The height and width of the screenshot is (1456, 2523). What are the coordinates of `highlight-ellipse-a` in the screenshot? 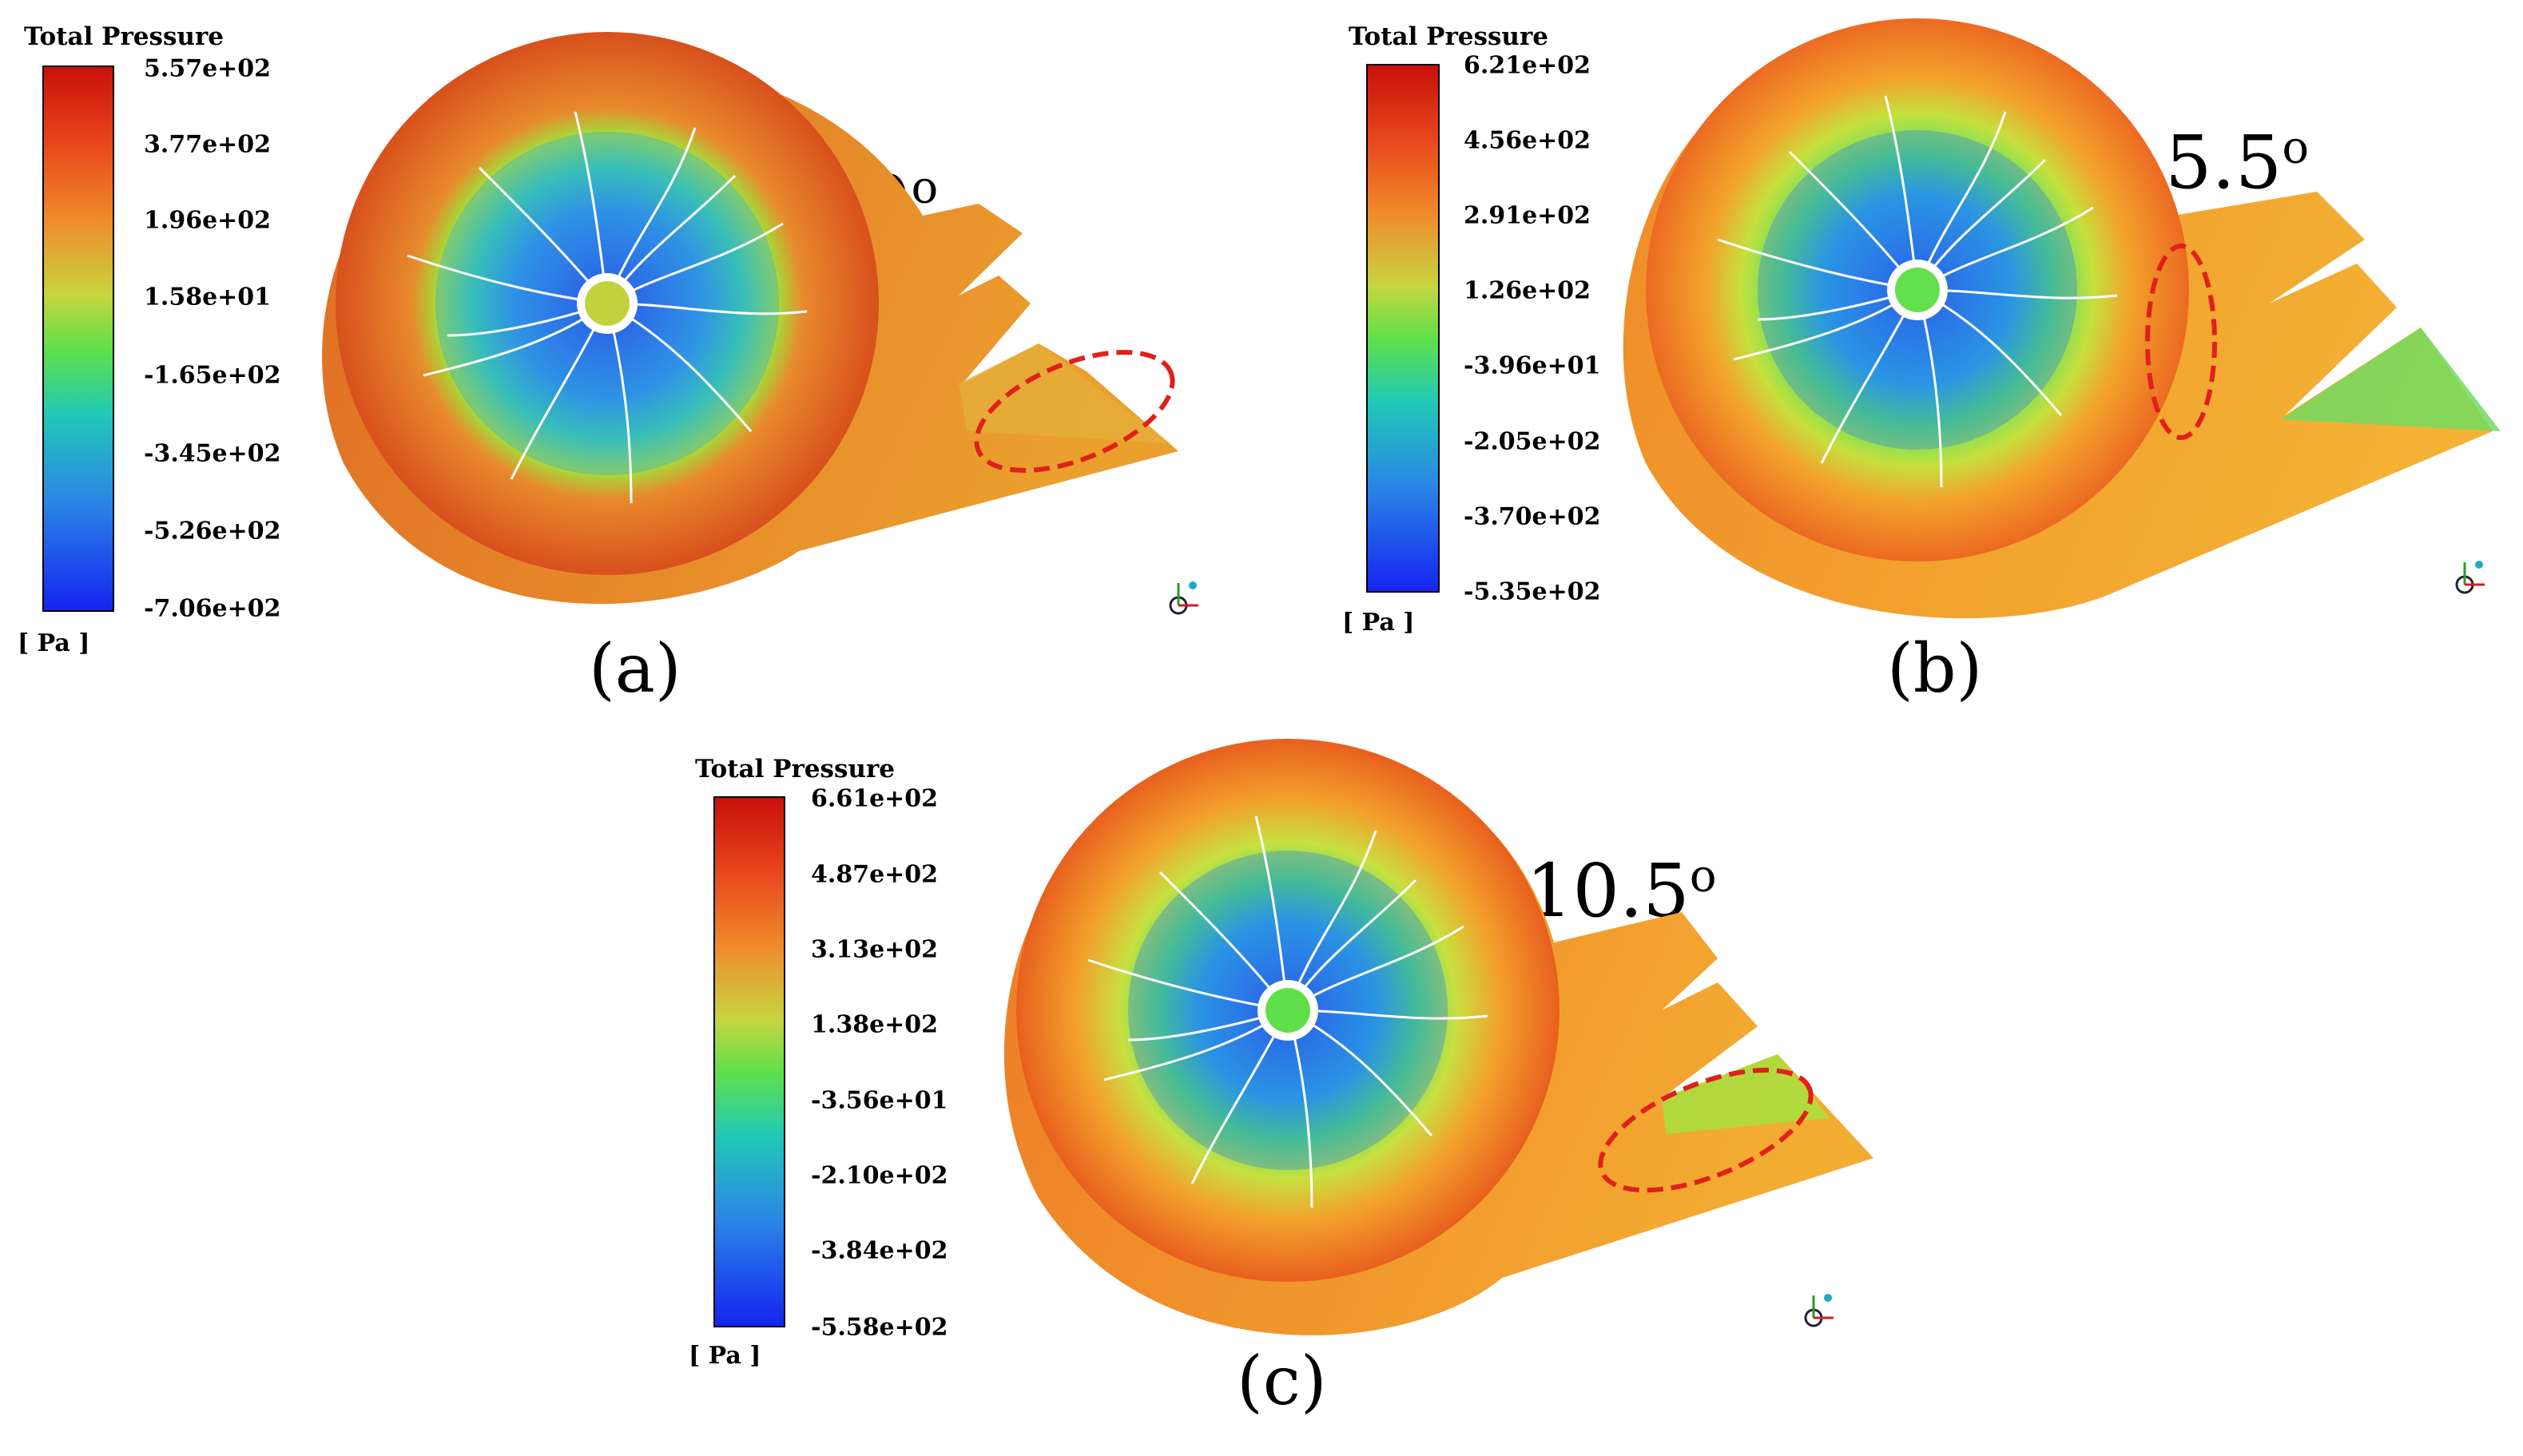 It's located at (1074, 412).